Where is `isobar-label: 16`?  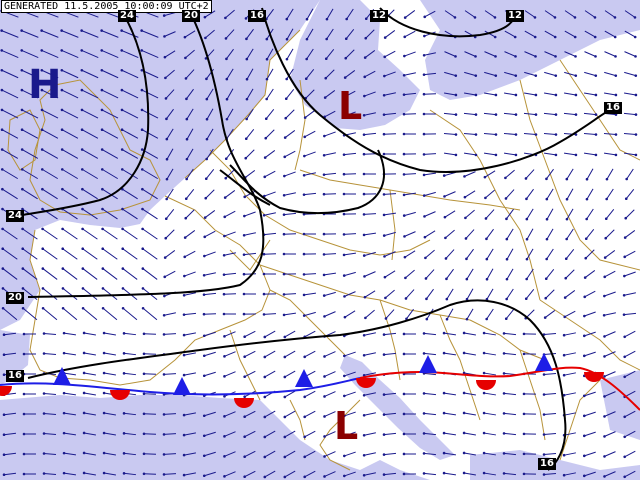 isobar-label: 16 is located at coordinates (15, 376).